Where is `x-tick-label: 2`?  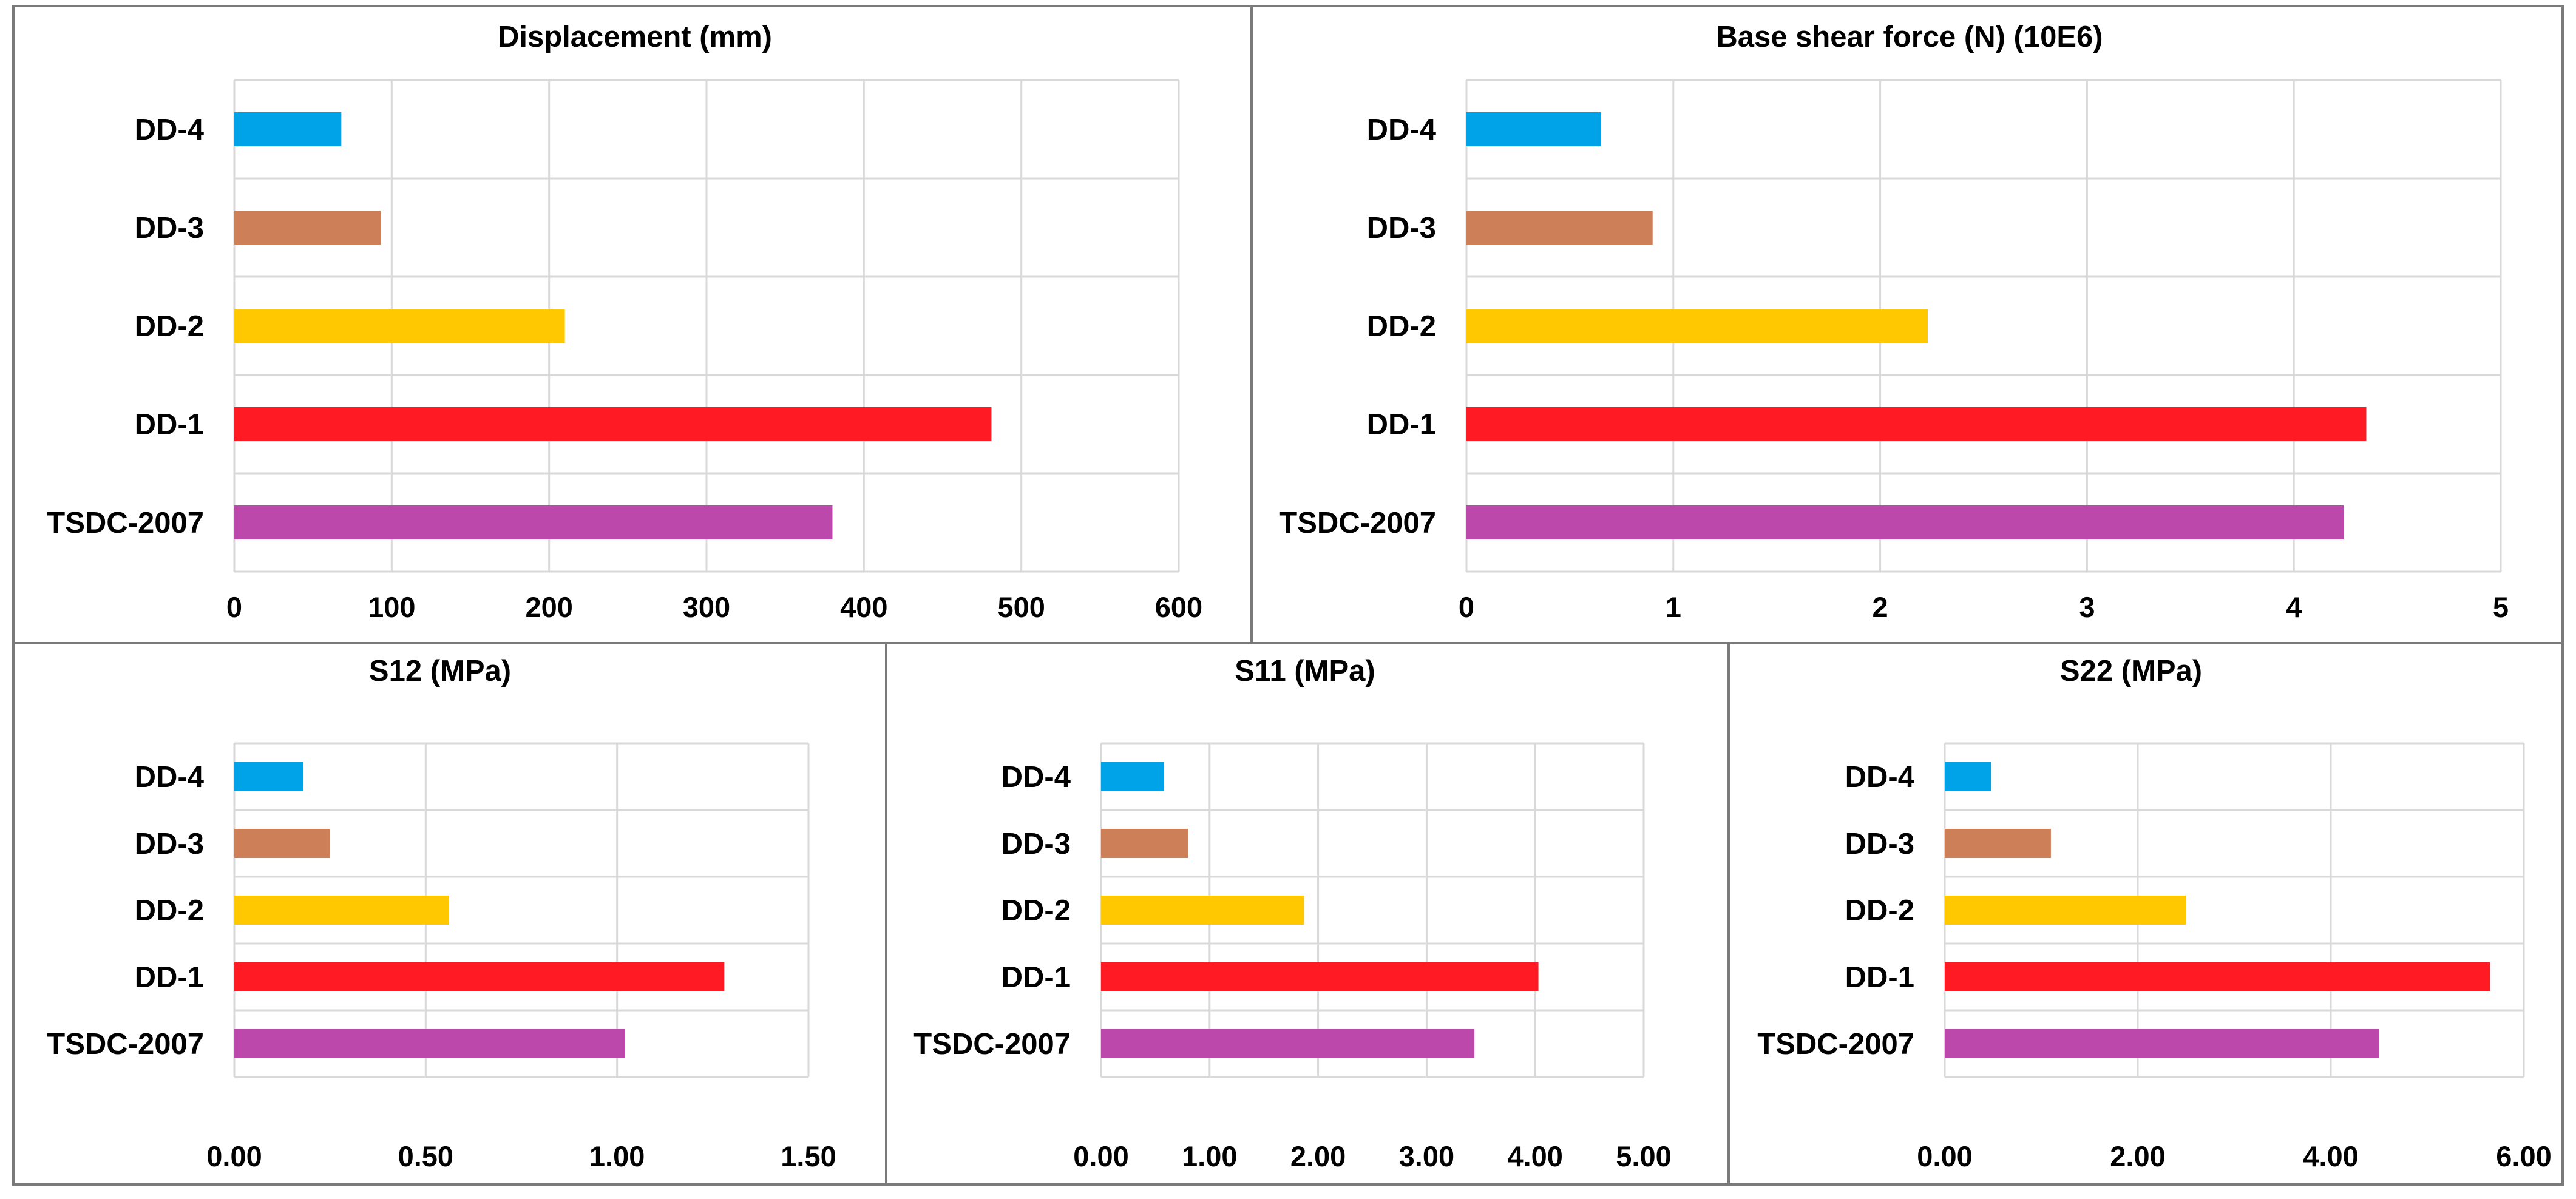 x-tick-label: 2 is located at coordinates (1881, 607).